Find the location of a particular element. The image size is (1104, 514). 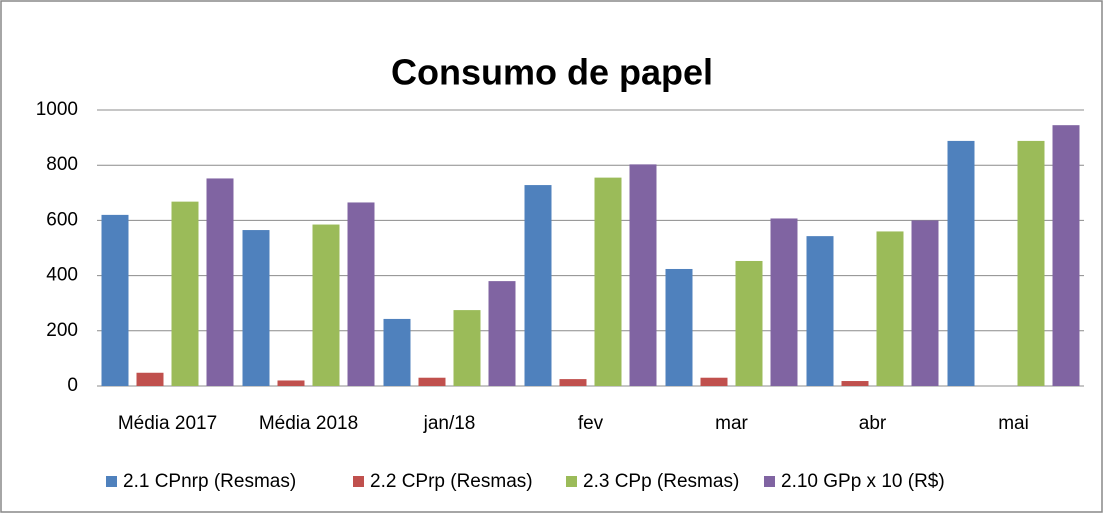

x-tick-label: Média 2017 is located at coordinates (167, 423).